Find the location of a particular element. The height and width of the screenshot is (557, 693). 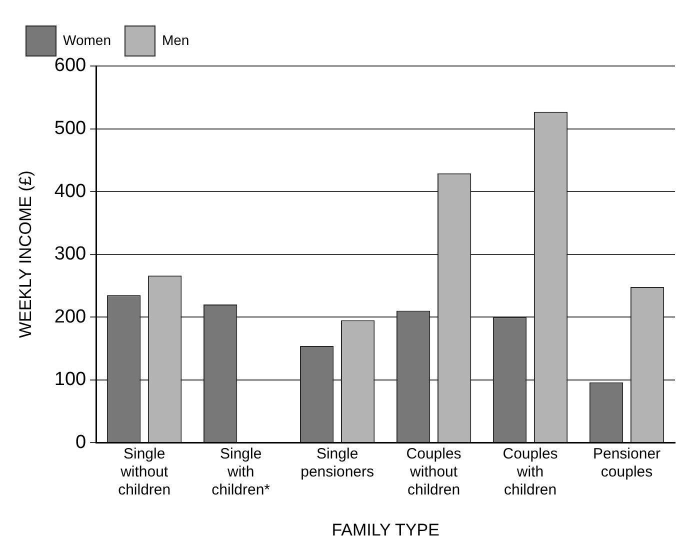

y-tick-label: 200 is located at coordinates (70, 317).